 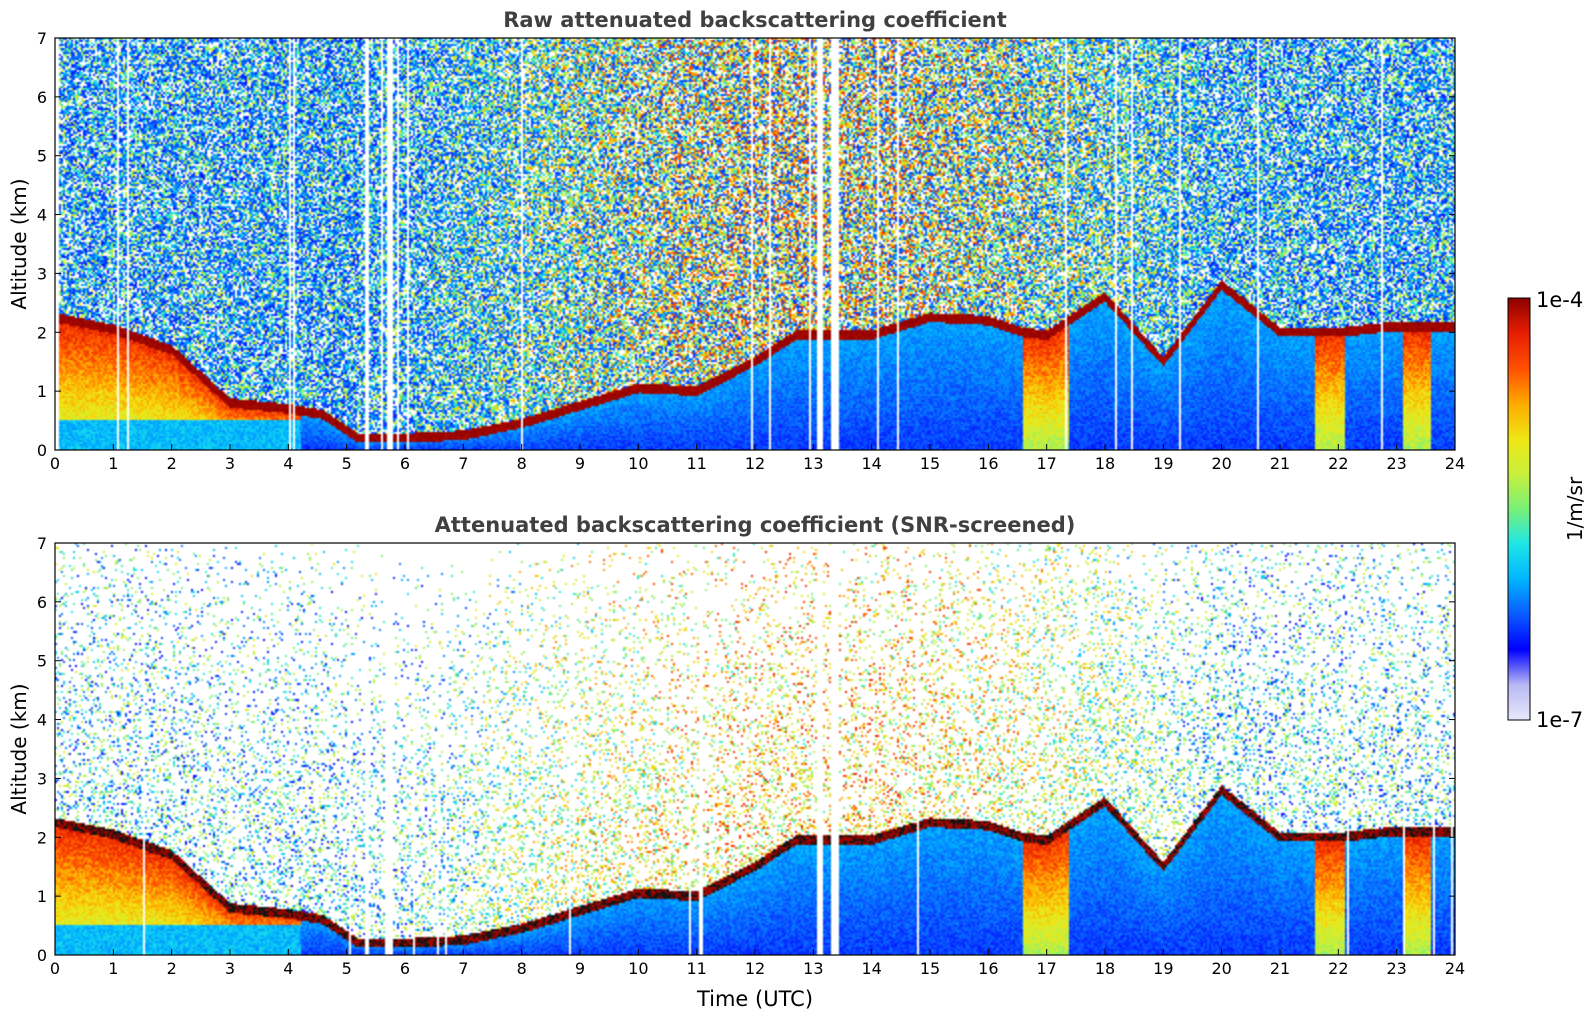 I want to click on panel-screened-xtick-label: 9, so click(x=580, y=968).